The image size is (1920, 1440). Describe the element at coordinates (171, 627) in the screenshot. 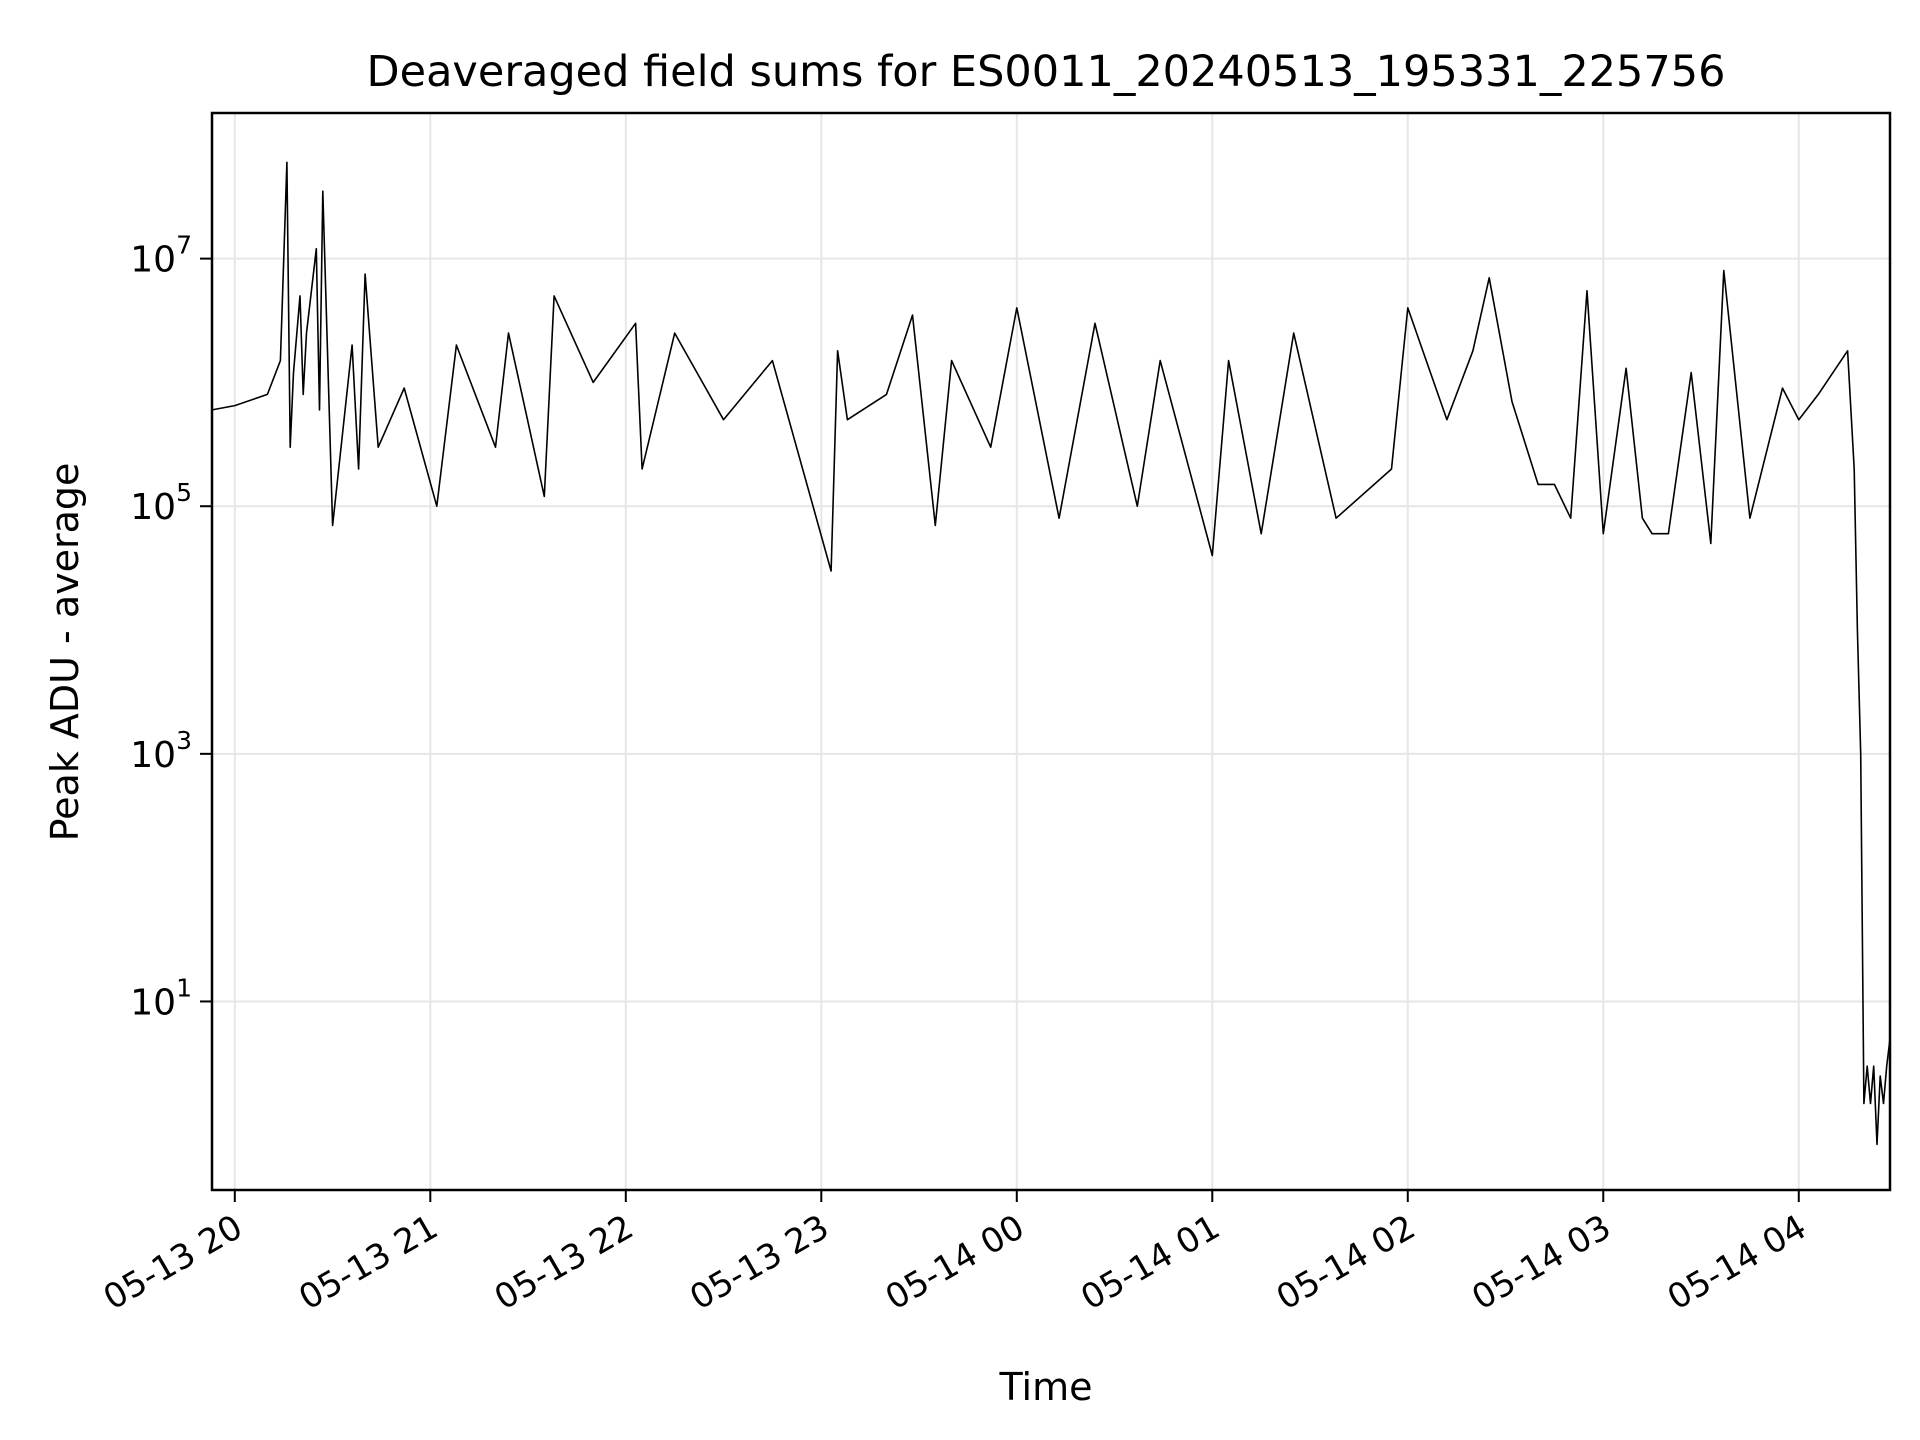

I see `y-axis-ticks: 10¹ 10³ 10⁵ 10⁷` at that location.